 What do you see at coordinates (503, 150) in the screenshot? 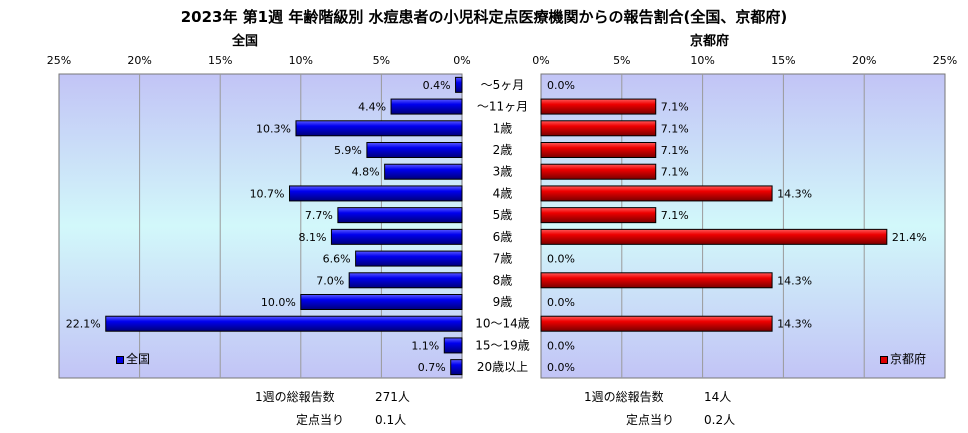
I see `category-label: 2歳` at bounding box center [503, 150].